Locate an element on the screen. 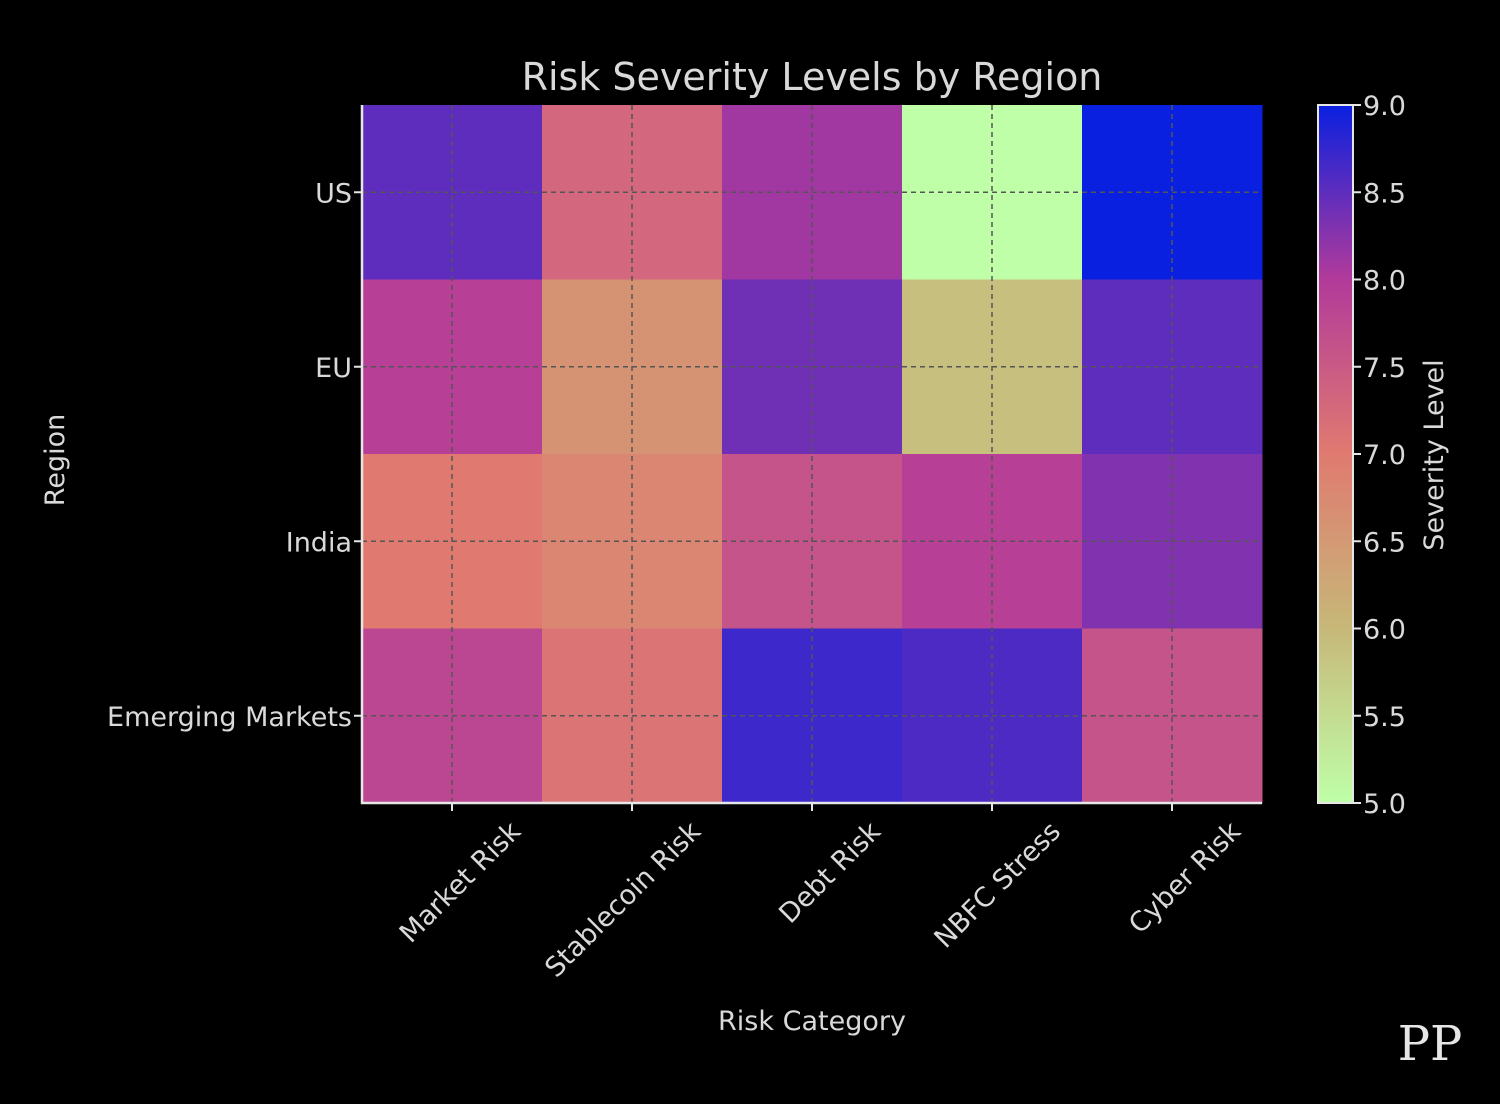 Image resolution: width=1500 pixels, height=1104 pixels. y-tick-label: US is located at coordinates (333, 193).